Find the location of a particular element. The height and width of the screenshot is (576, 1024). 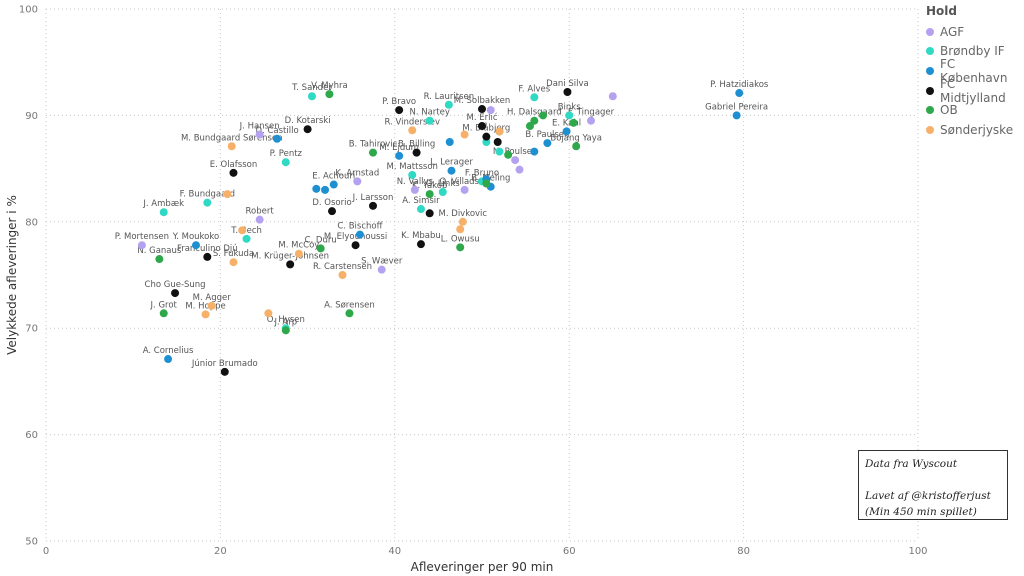

source-spacer is located at coordinates (933, 480).